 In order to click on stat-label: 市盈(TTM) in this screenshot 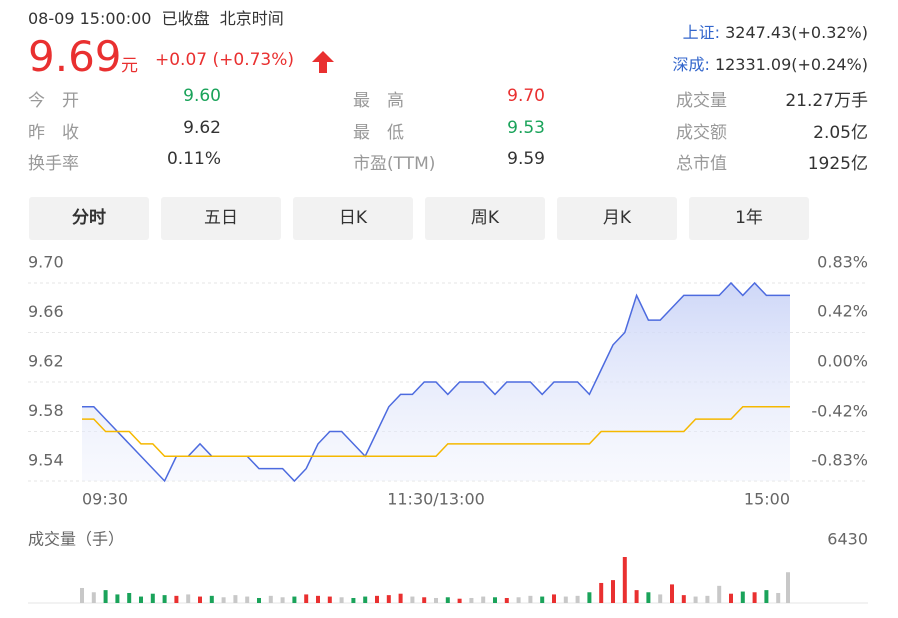, I will do `click(394, 164)`.